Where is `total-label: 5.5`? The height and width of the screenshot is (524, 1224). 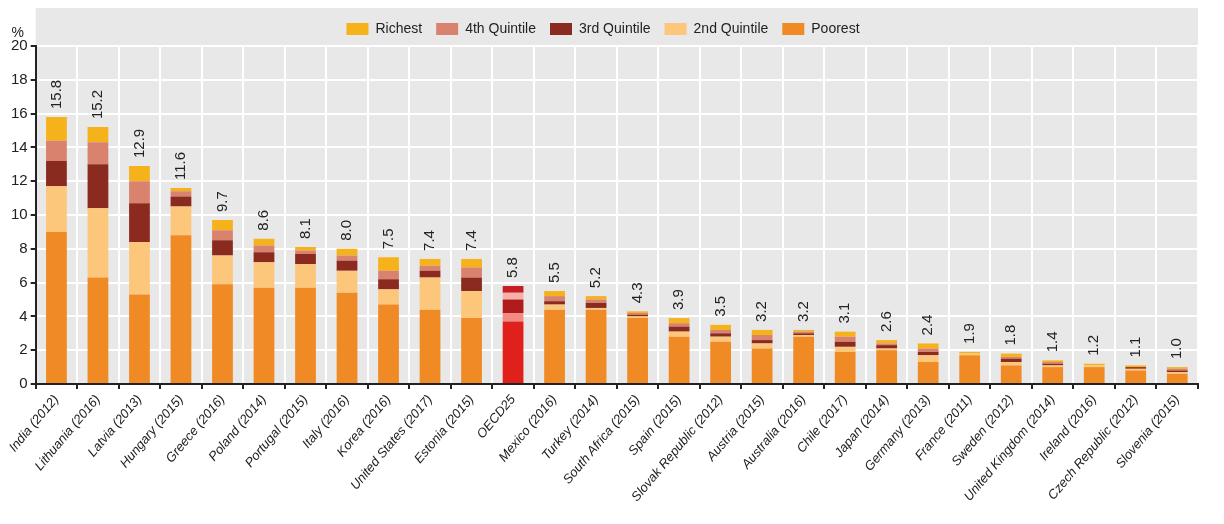
total-label: 5.5 is located at coordinates (553, 273).